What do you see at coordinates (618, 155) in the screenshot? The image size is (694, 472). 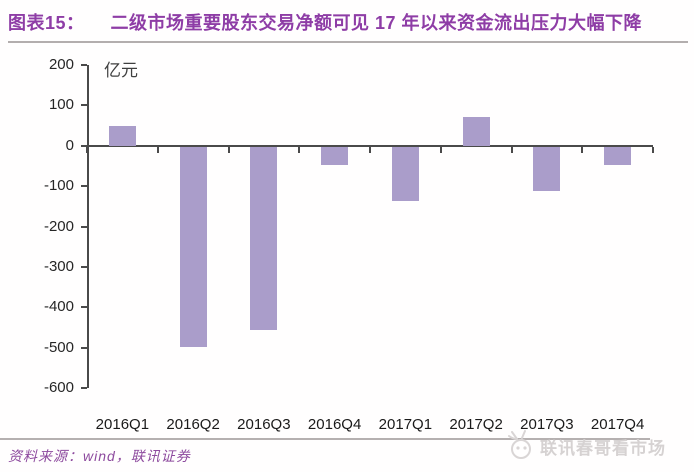 I see `bar-2017Q4` at bounding box center [618, 155].